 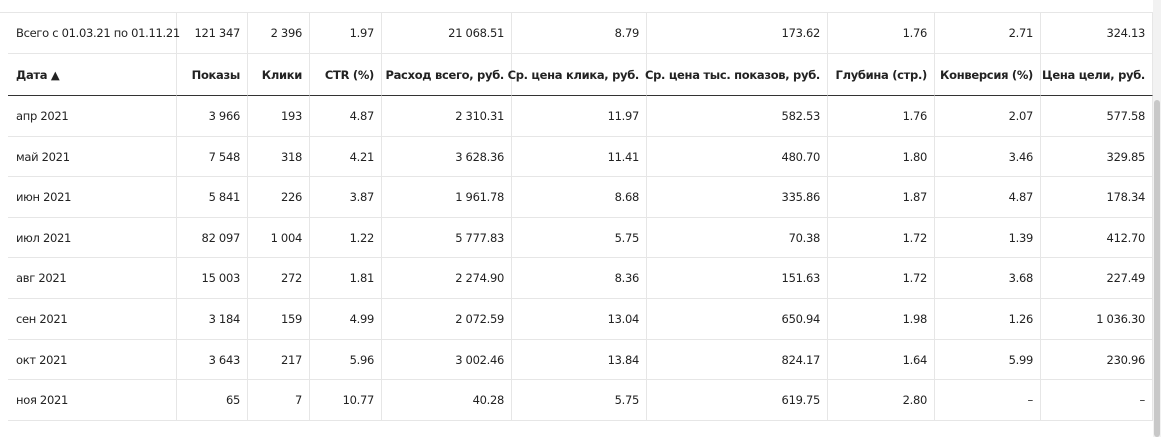 What do you see at coordinates (447, 197) in the screenshot?
I see `data-cell: 1 961.78` at bounding box center [447, 197].